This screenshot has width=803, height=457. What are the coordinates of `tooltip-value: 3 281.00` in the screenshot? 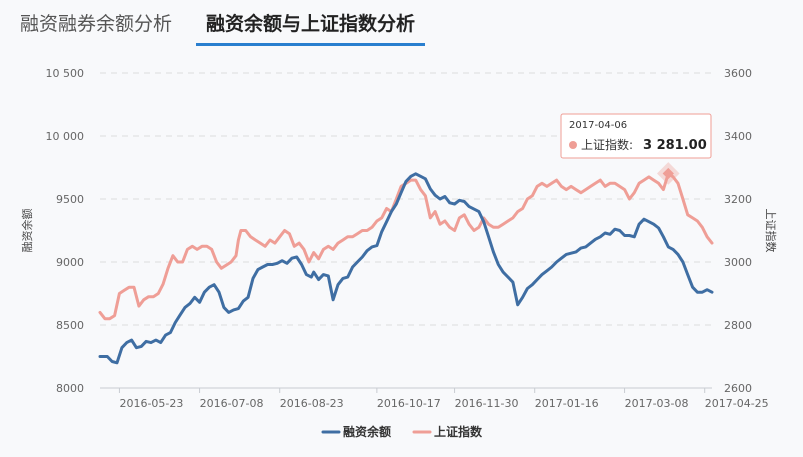 It's located at (675, 145).